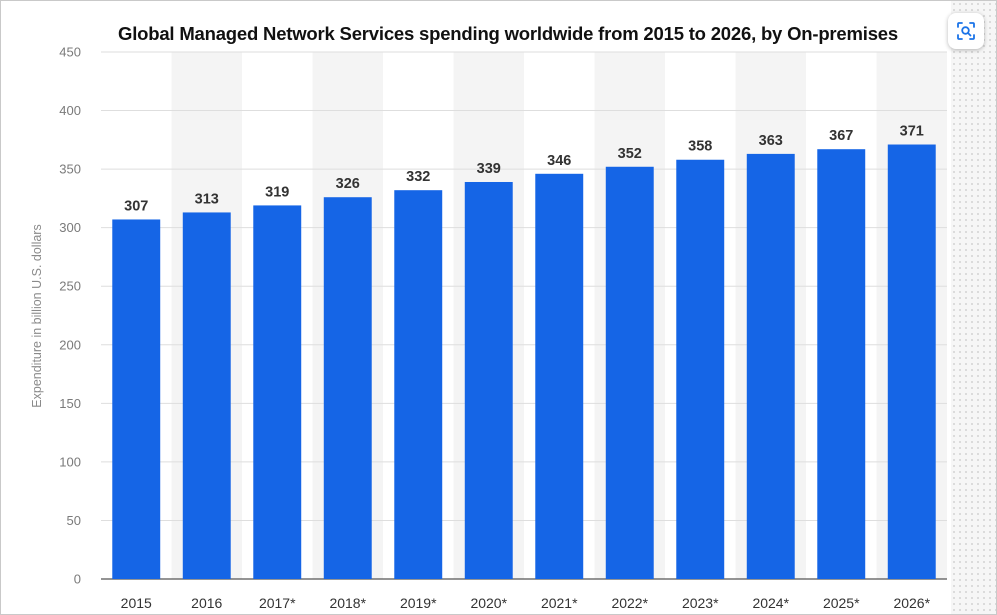  What do you see at coordinates (348, 184) in the screenshot?
I see `bar-value-label: 326` at bounding box center [348, 184].